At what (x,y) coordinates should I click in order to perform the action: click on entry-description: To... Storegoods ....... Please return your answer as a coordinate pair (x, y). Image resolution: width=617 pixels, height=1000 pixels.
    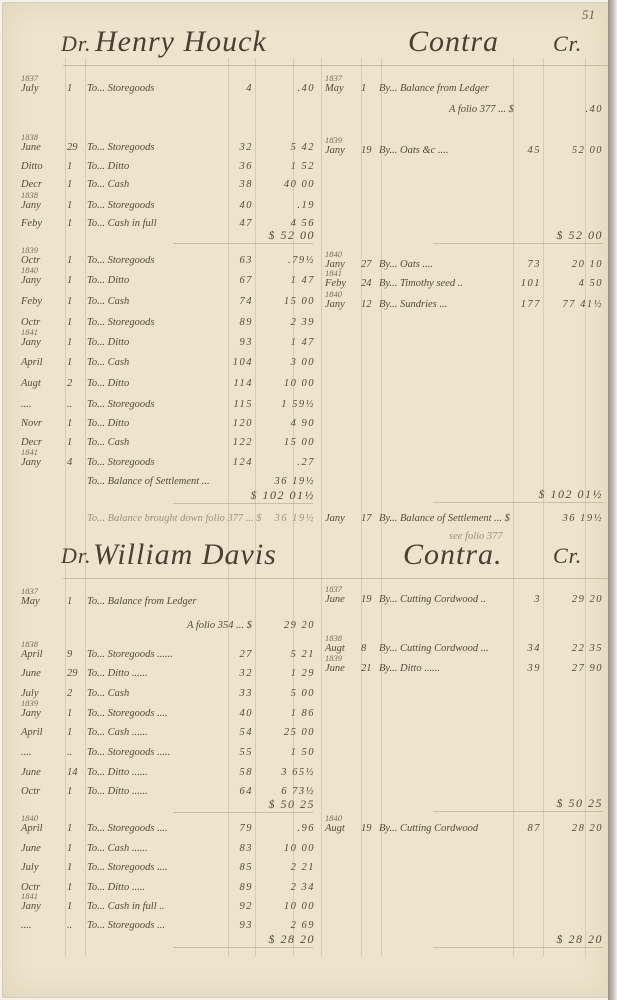
    Looking at the image, I should click on (130, 654).